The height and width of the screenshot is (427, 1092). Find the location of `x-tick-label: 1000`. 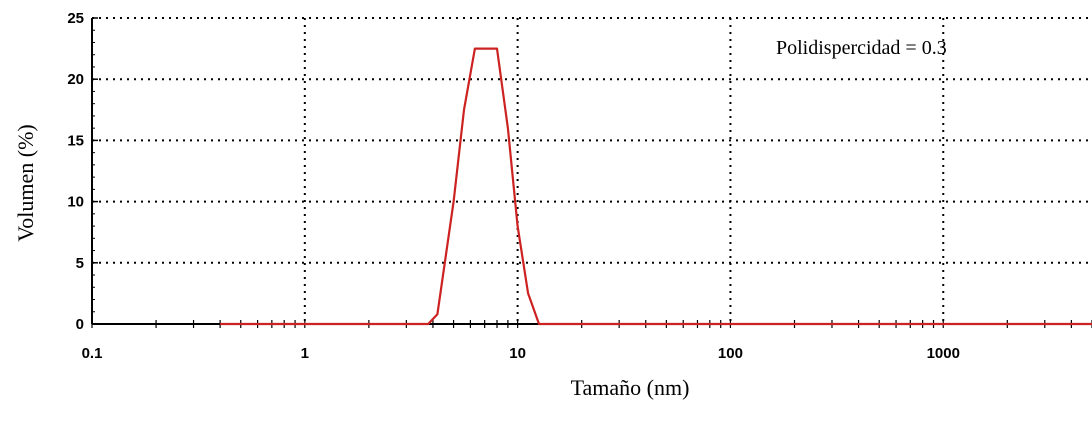

x-tick-label: 1000 is located at coordinates (943, 353).